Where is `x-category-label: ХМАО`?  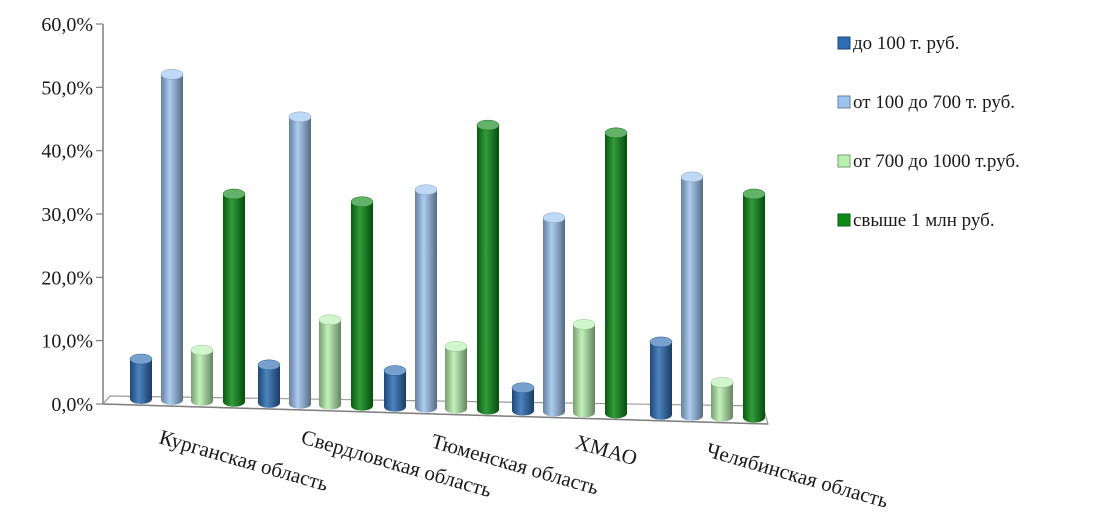
x-category-label: ХМАО is located at coordinates (606, 450).